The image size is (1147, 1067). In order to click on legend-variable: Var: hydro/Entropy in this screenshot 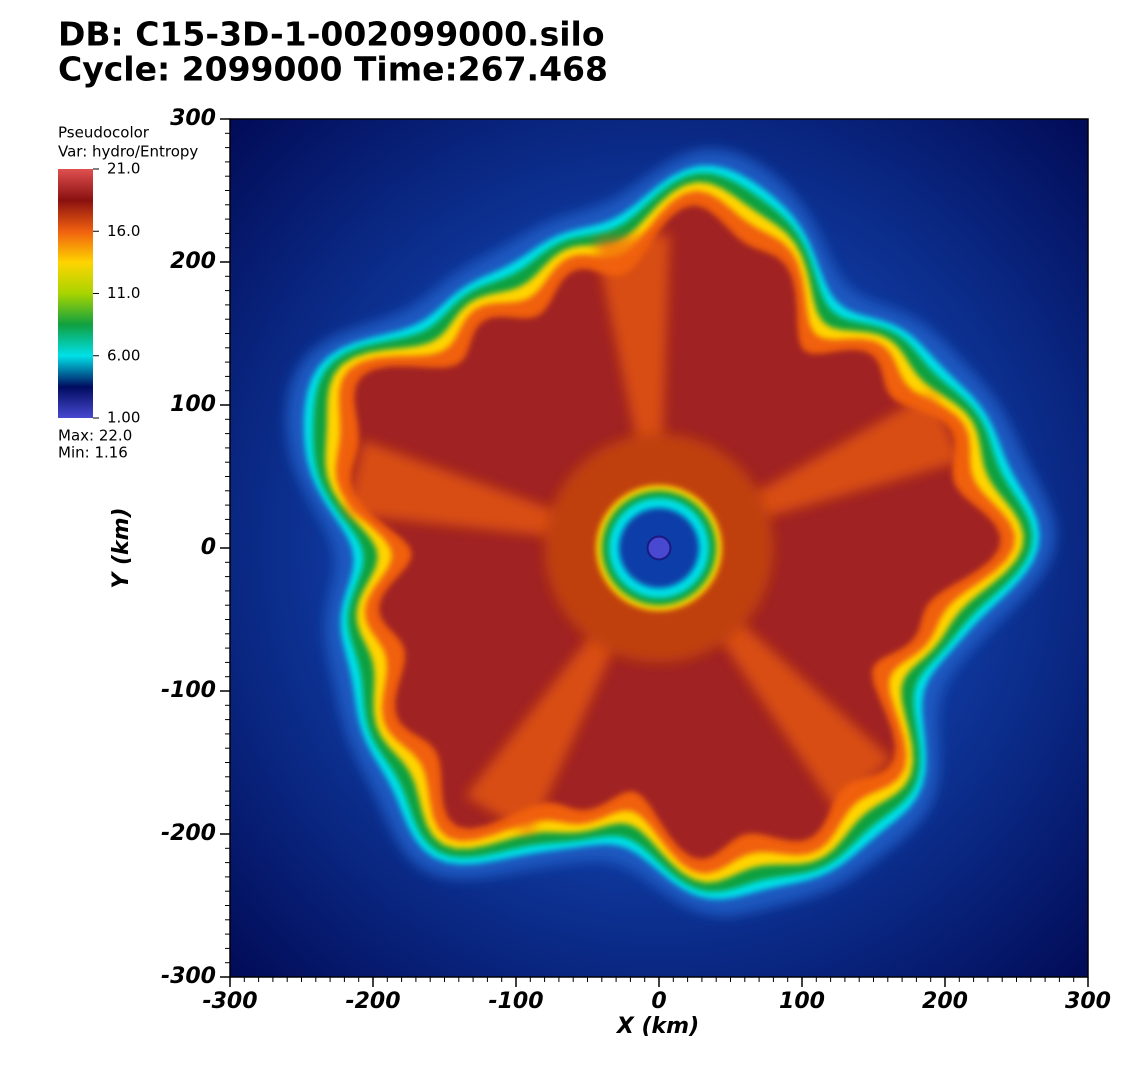, I will do `click(128, 152)`.